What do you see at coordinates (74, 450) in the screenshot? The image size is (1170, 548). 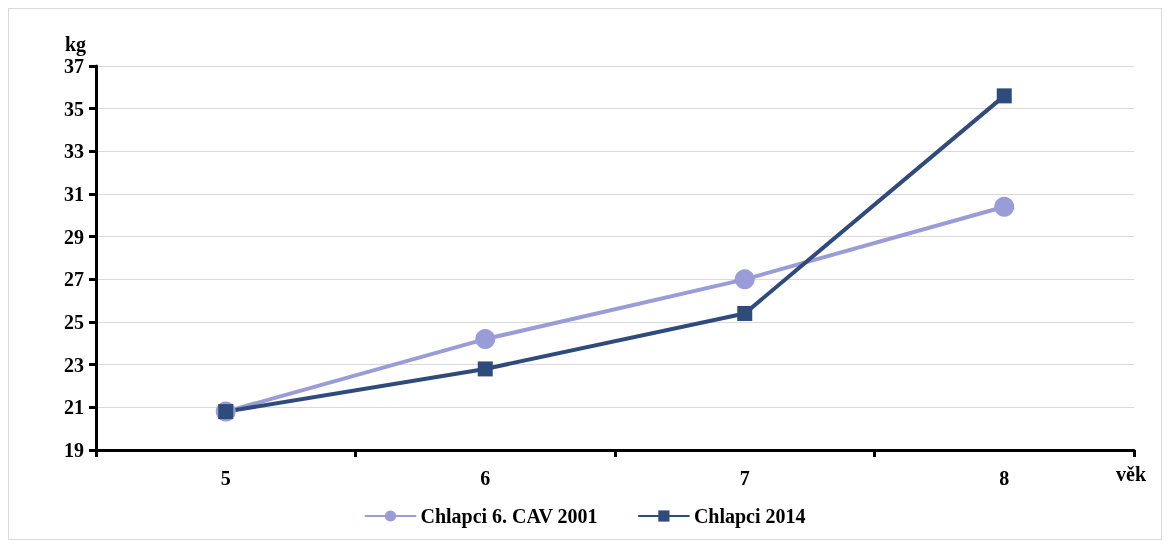 I see `y-tick-label: 19` at bounding box center [74, 450].